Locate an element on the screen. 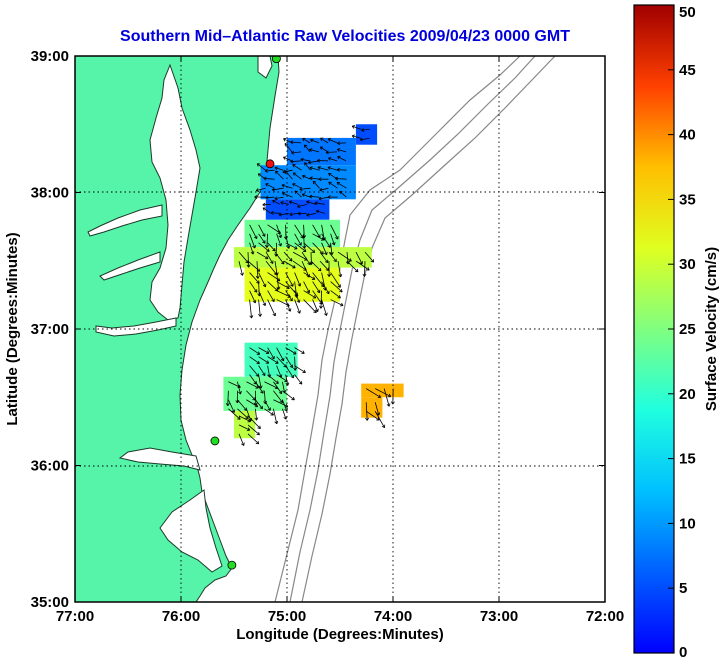 This screenshot has height=659, width=724. x-tick-label: 76:00 is located at coordinates (181, 616).